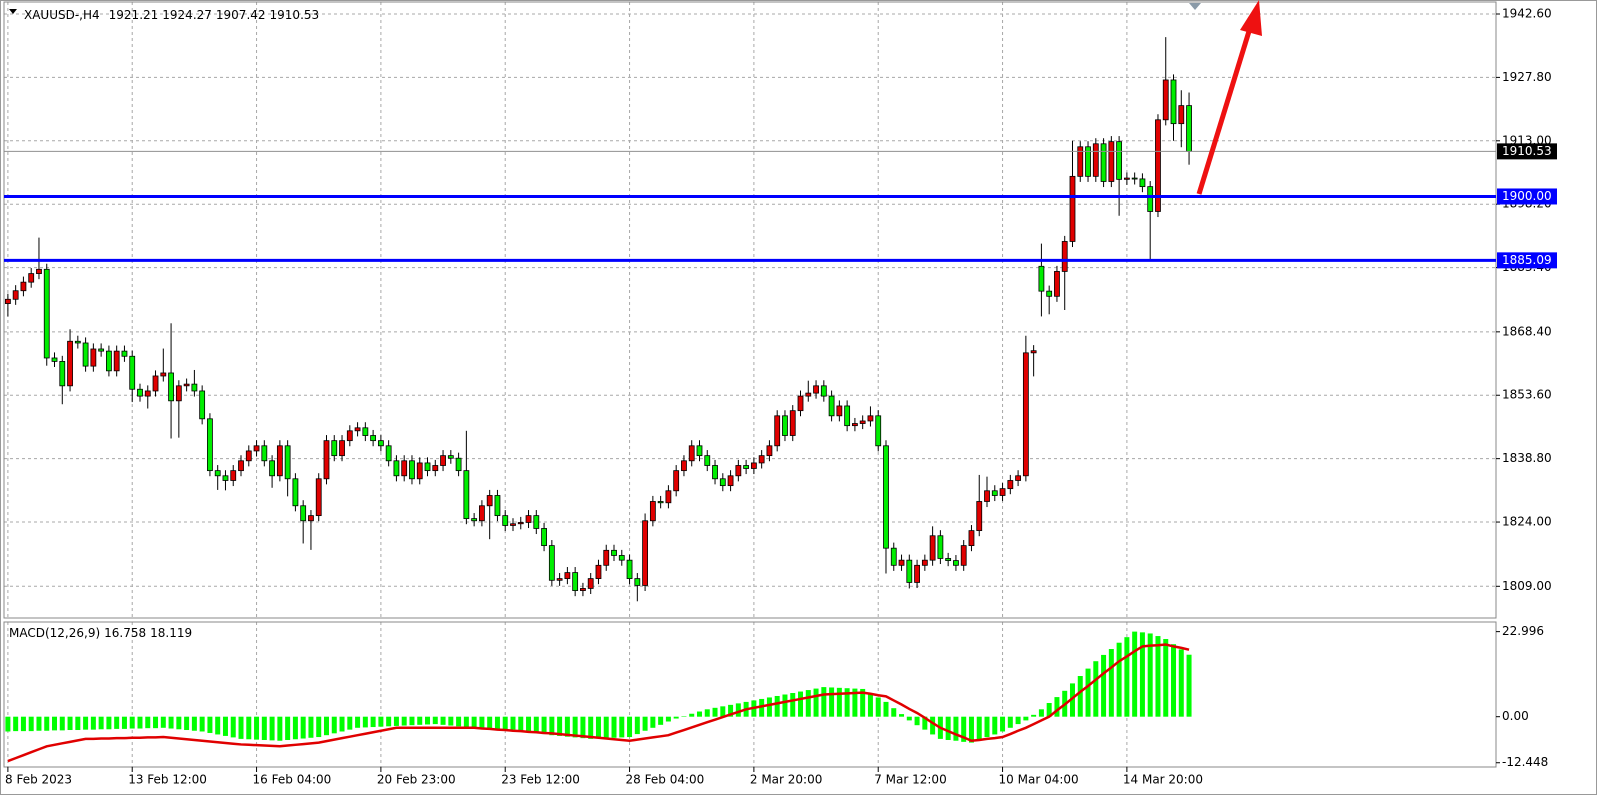 The image size is (1597, 811). Describe the element at coordinates (134, 15) in the screenshot. I see `header-open: 1921.21` at that location.